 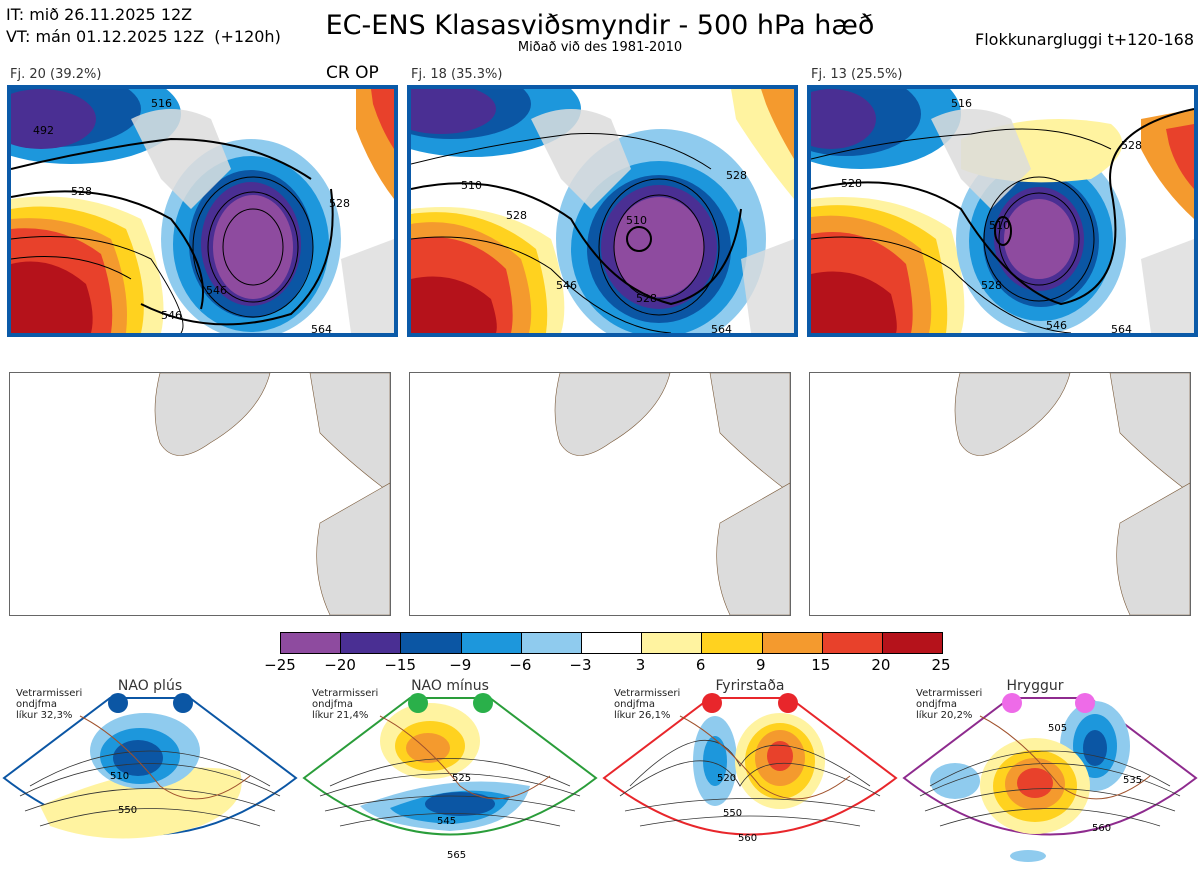 I want to click on colorbar-ticks: −25 −20 −15 −9 −6 −3 3 6 9 15 20 25, so click(x=607, y=666).